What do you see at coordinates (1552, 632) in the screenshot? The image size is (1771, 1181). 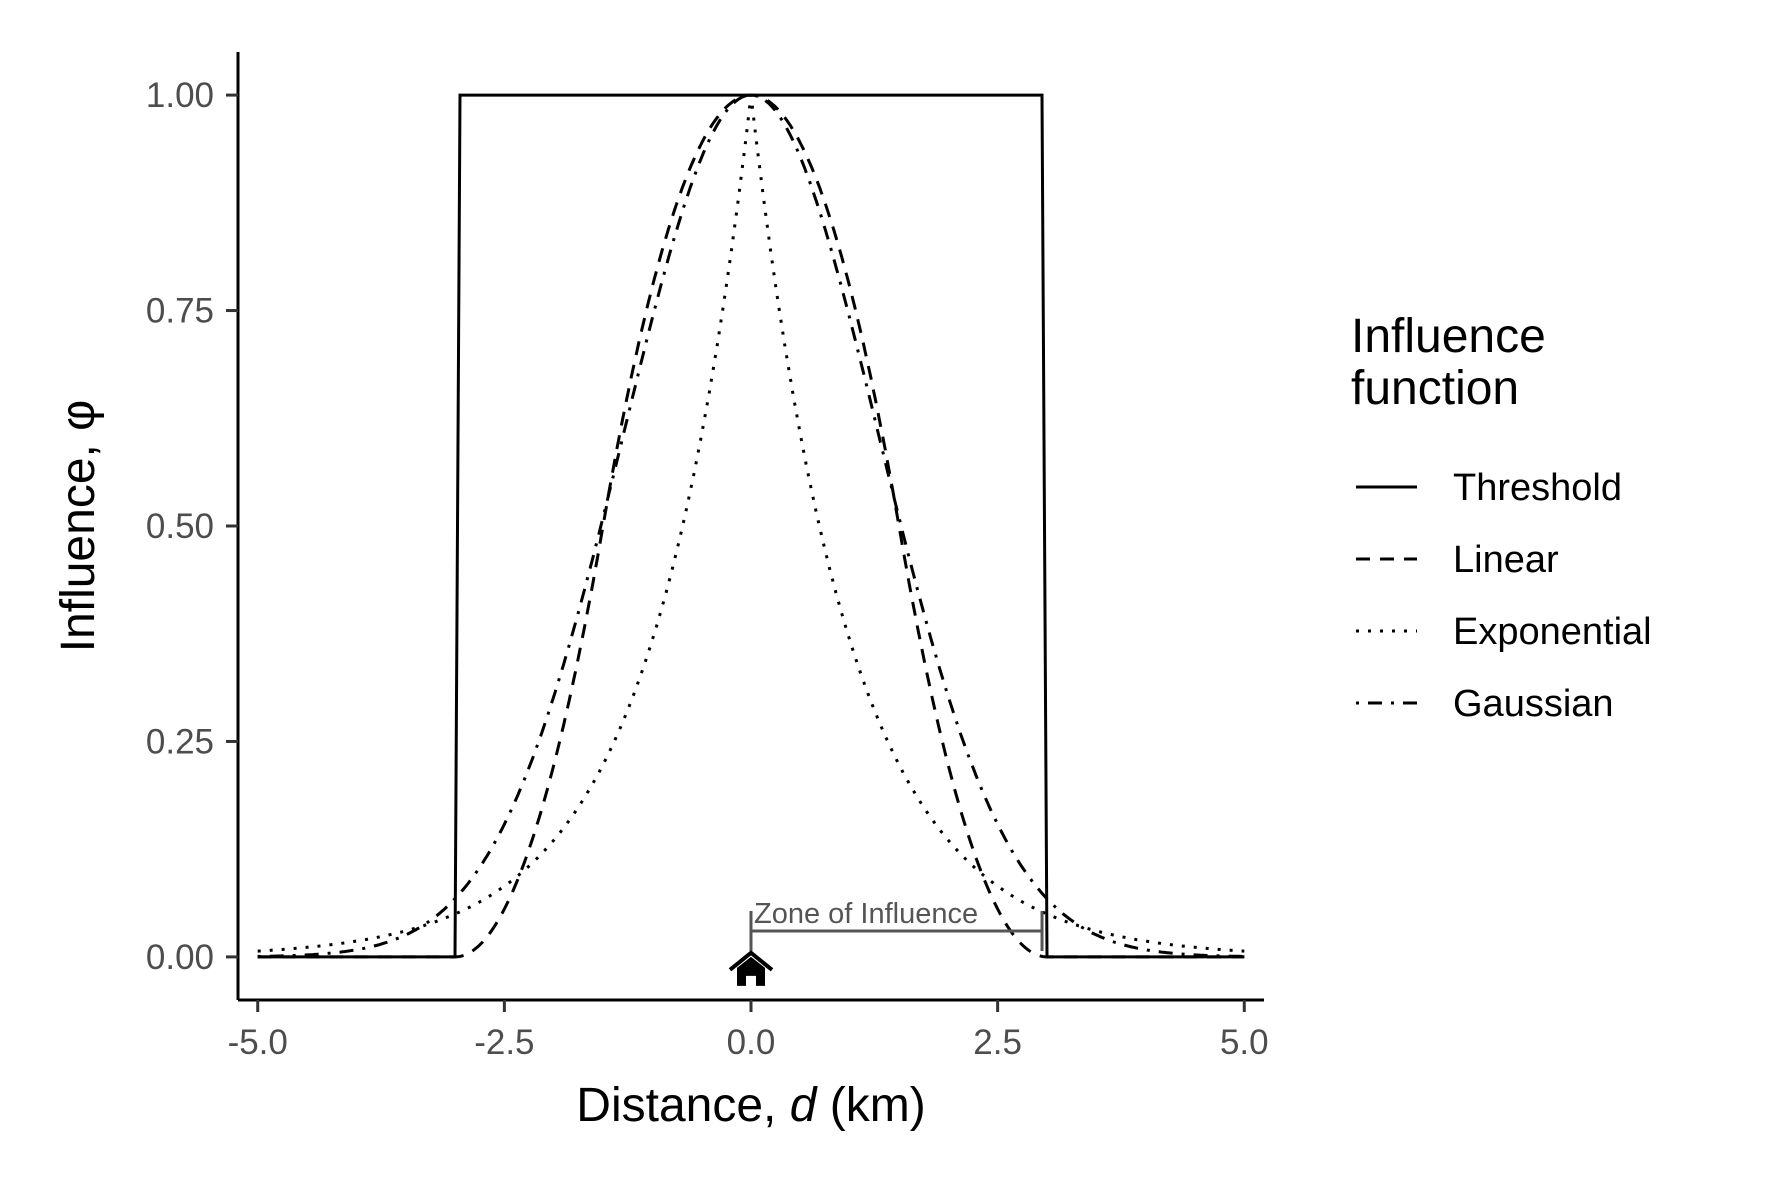 I see `legend-label-exponential: Exponential` at bounding box center [1552, 632].